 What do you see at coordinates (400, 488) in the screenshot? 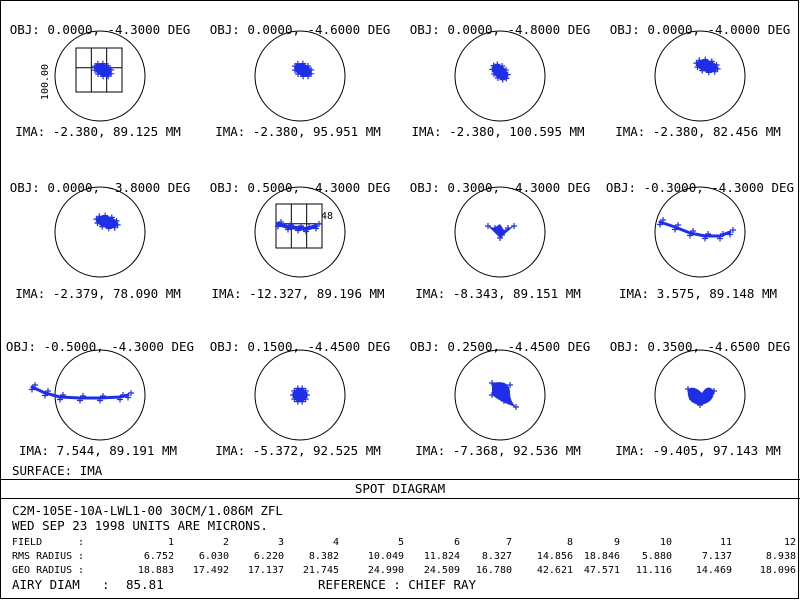
I see `panel-title: SPOT DIAGRAM` at bounding box center [400, 488].